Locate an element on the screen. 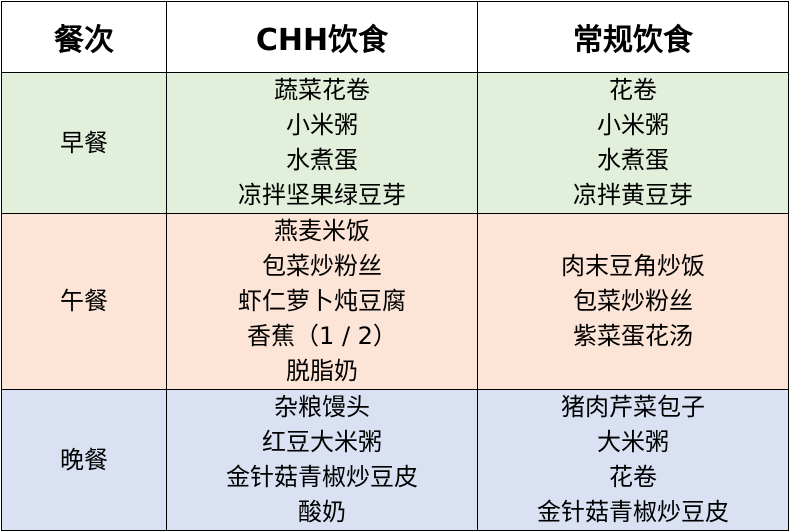 Image resolution: width=789 pixels, height=531 pixels. dish-item: 猪肉芹菜包子 is located at coordinates (633, 407).